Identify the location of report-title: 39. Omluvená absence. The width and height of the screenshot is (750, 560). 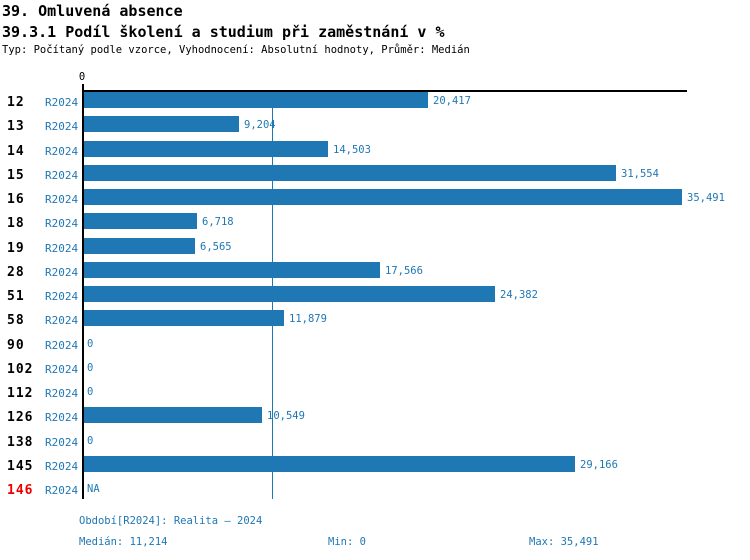
(92, 11).